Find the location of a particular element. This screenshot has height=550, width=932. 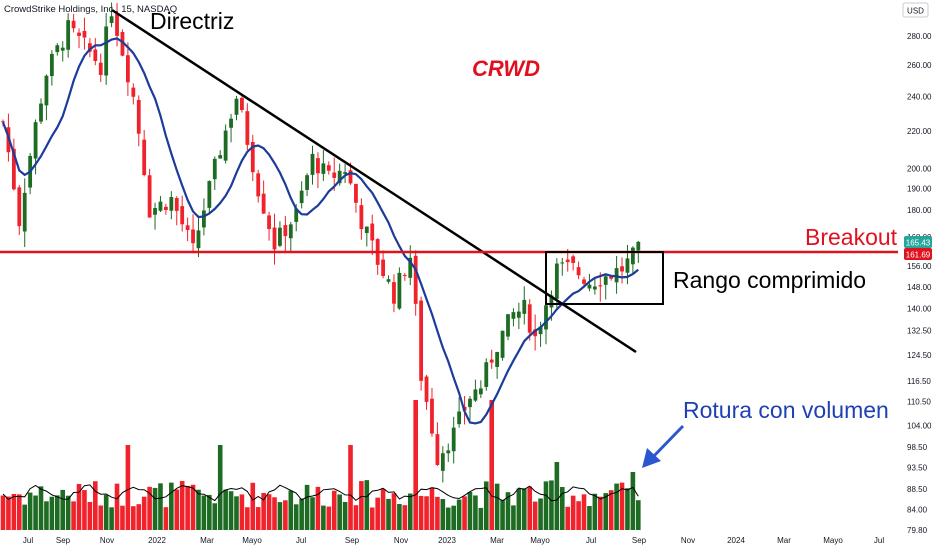

level-price-text: 161.69 is located at coordinates (918, 255).